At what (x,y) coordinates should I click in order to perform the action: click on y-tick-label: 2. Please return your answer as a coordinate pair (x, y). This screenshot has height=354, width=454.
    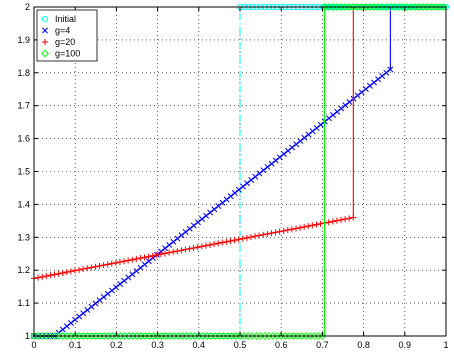
    Looking at the image, I should click on (27, 7).